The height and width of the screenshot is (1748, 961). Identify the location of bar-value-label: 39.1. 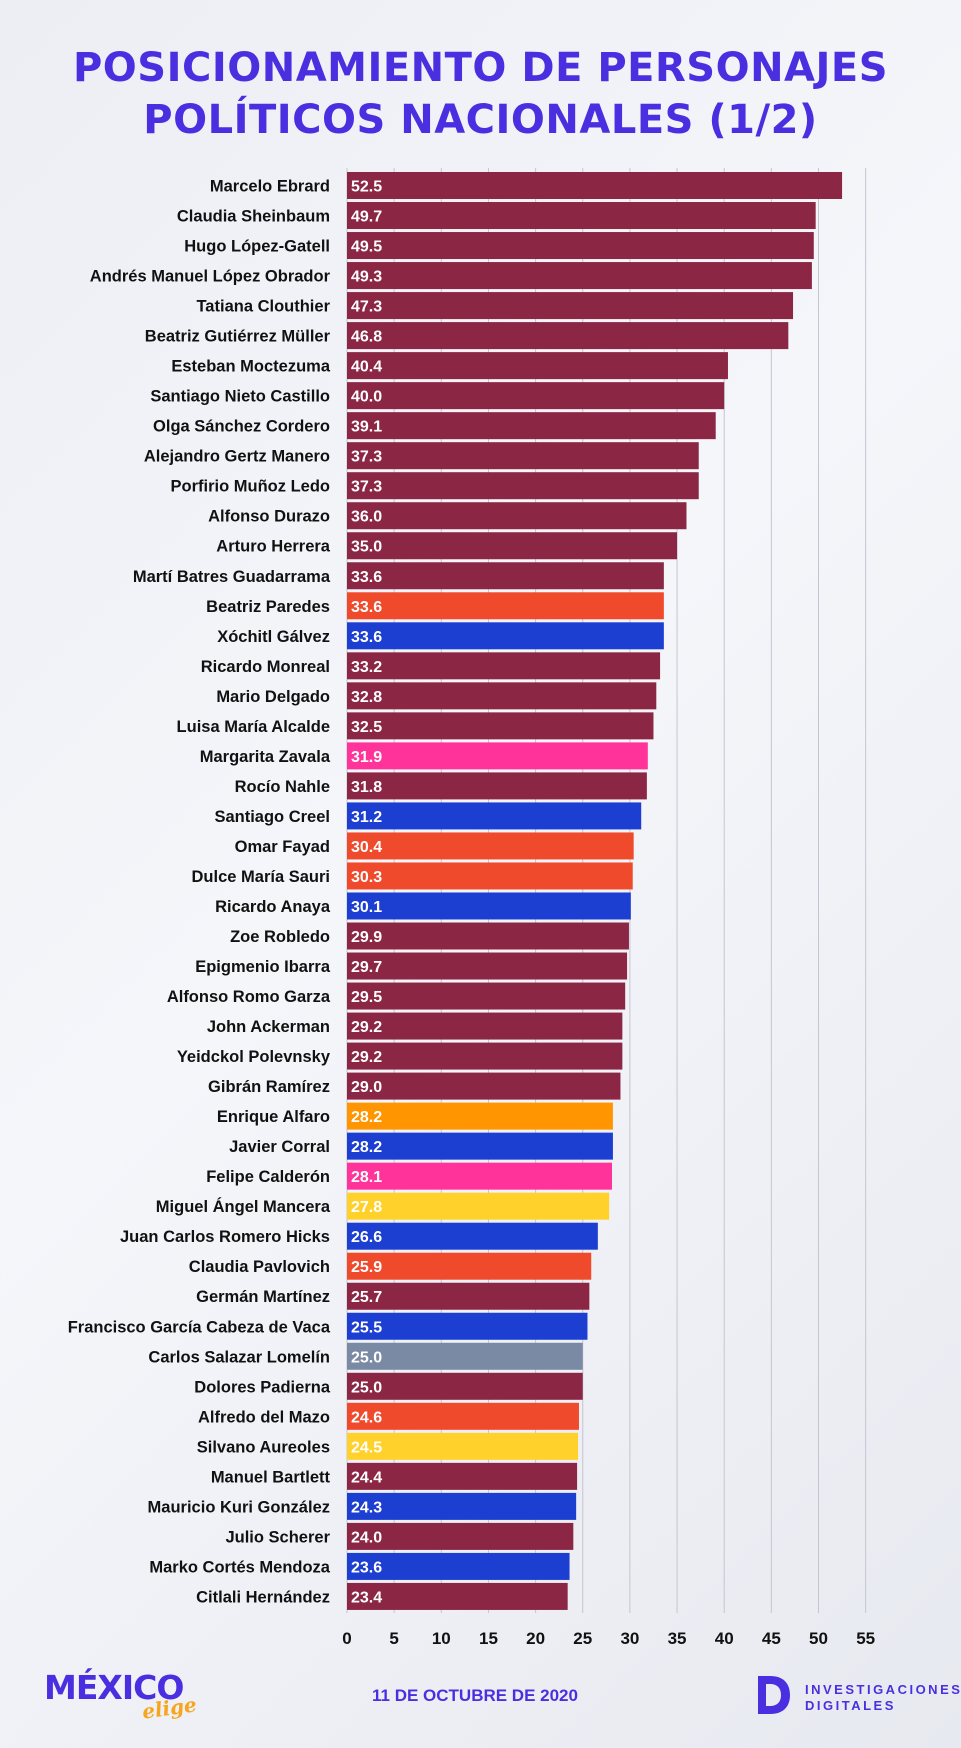
(366, 427).